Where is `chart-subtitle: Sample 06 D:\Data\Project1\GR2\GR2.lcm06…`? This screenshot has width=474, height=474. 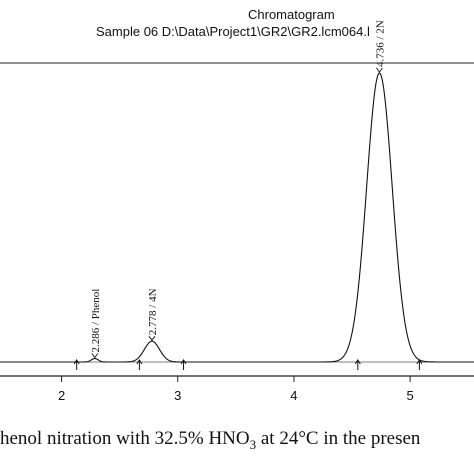
chart-subtitle: Sample 06 D:\Data\Project1\GR2\GR2.lcm06… is located at coordinates (233, 31).